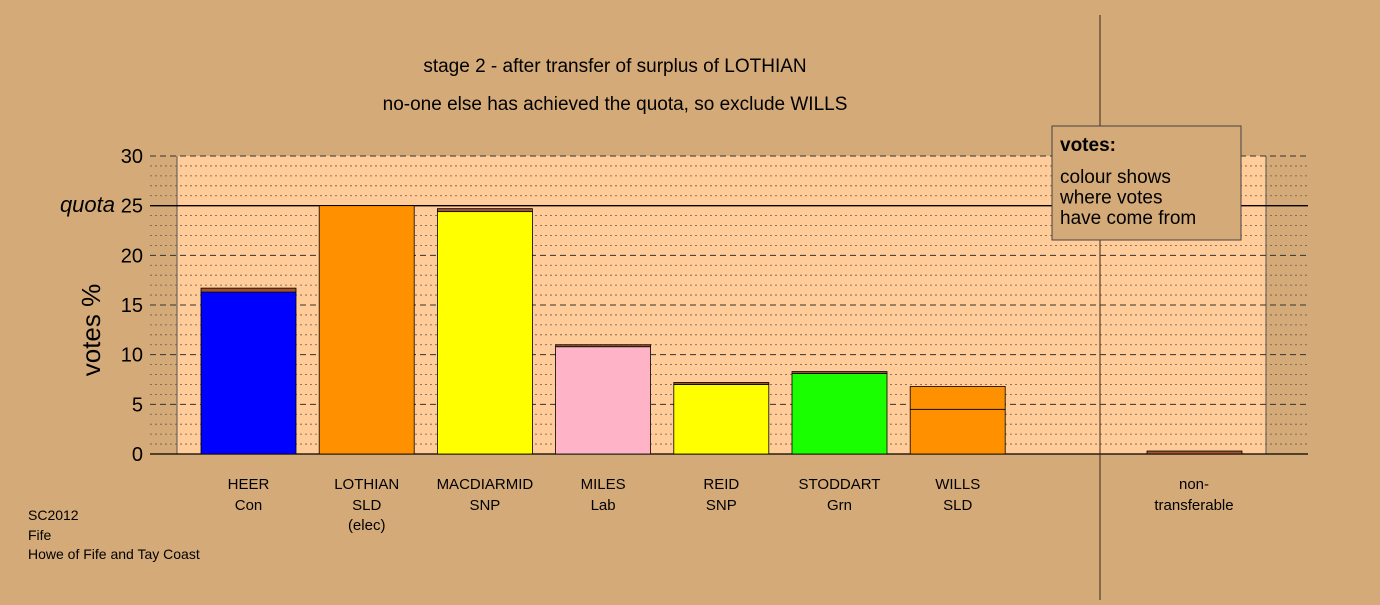 The height and width of the screenshot is (605, 1380). What do you see at coordinates (91, 330) in the screenshot?
I see `y-axis-label: votes %` at bounding box center [91, 330].